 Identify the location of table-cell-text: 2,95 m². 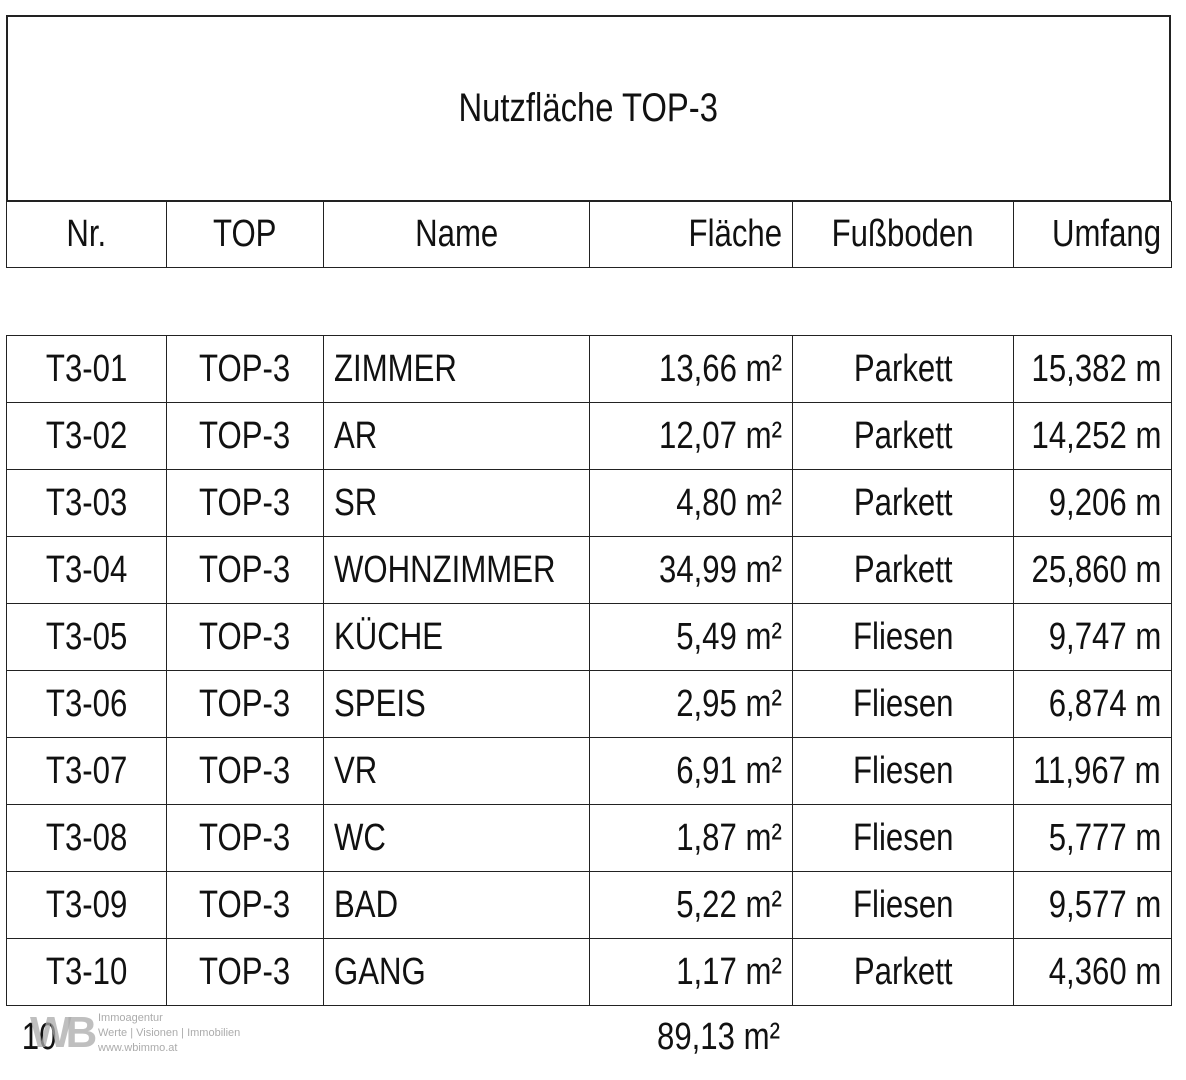
(729, 703).